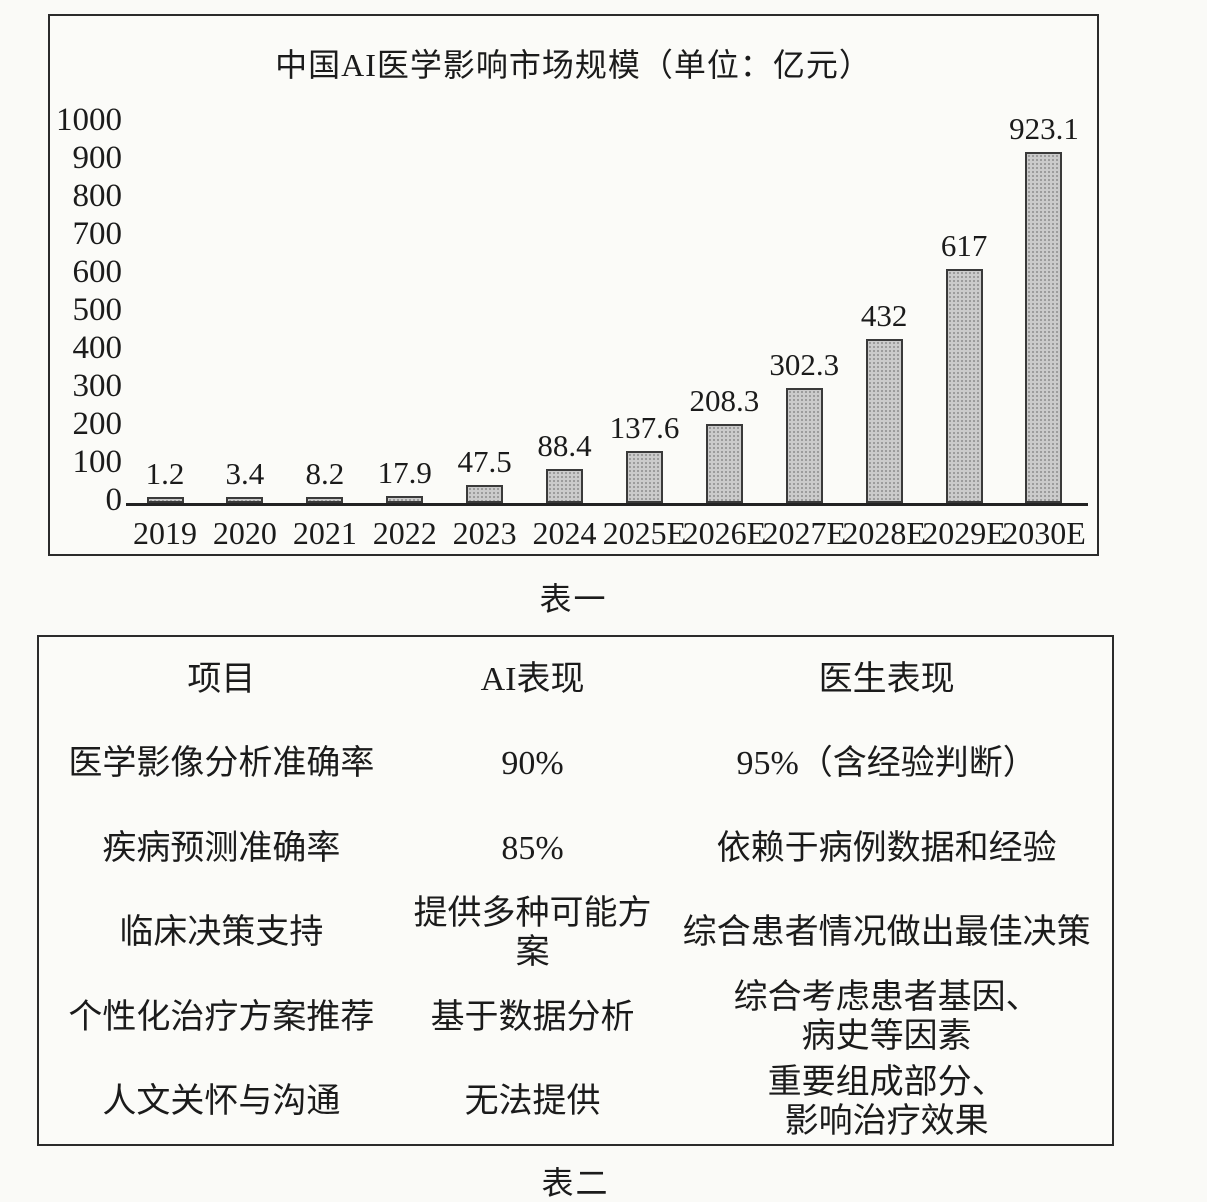 This screenshot has height=1202, width=1207. Describe the element at coordinates (886, 1101) in the screenshot. I see `table-cell: 重要组成部分、 影响治疗效果` at that location.